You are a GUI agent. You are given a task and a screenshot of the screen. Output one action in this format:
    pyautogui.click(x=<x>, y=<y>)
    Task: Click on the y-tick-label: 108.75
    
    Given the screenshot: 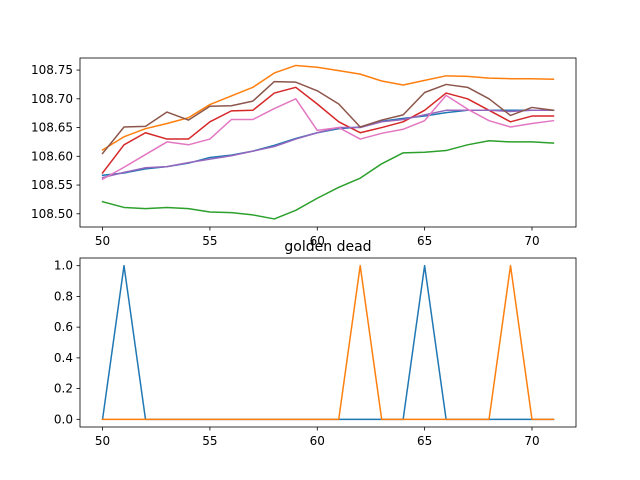 What is the action you would take?
    pyautogui.click(x=52, y=70)
    